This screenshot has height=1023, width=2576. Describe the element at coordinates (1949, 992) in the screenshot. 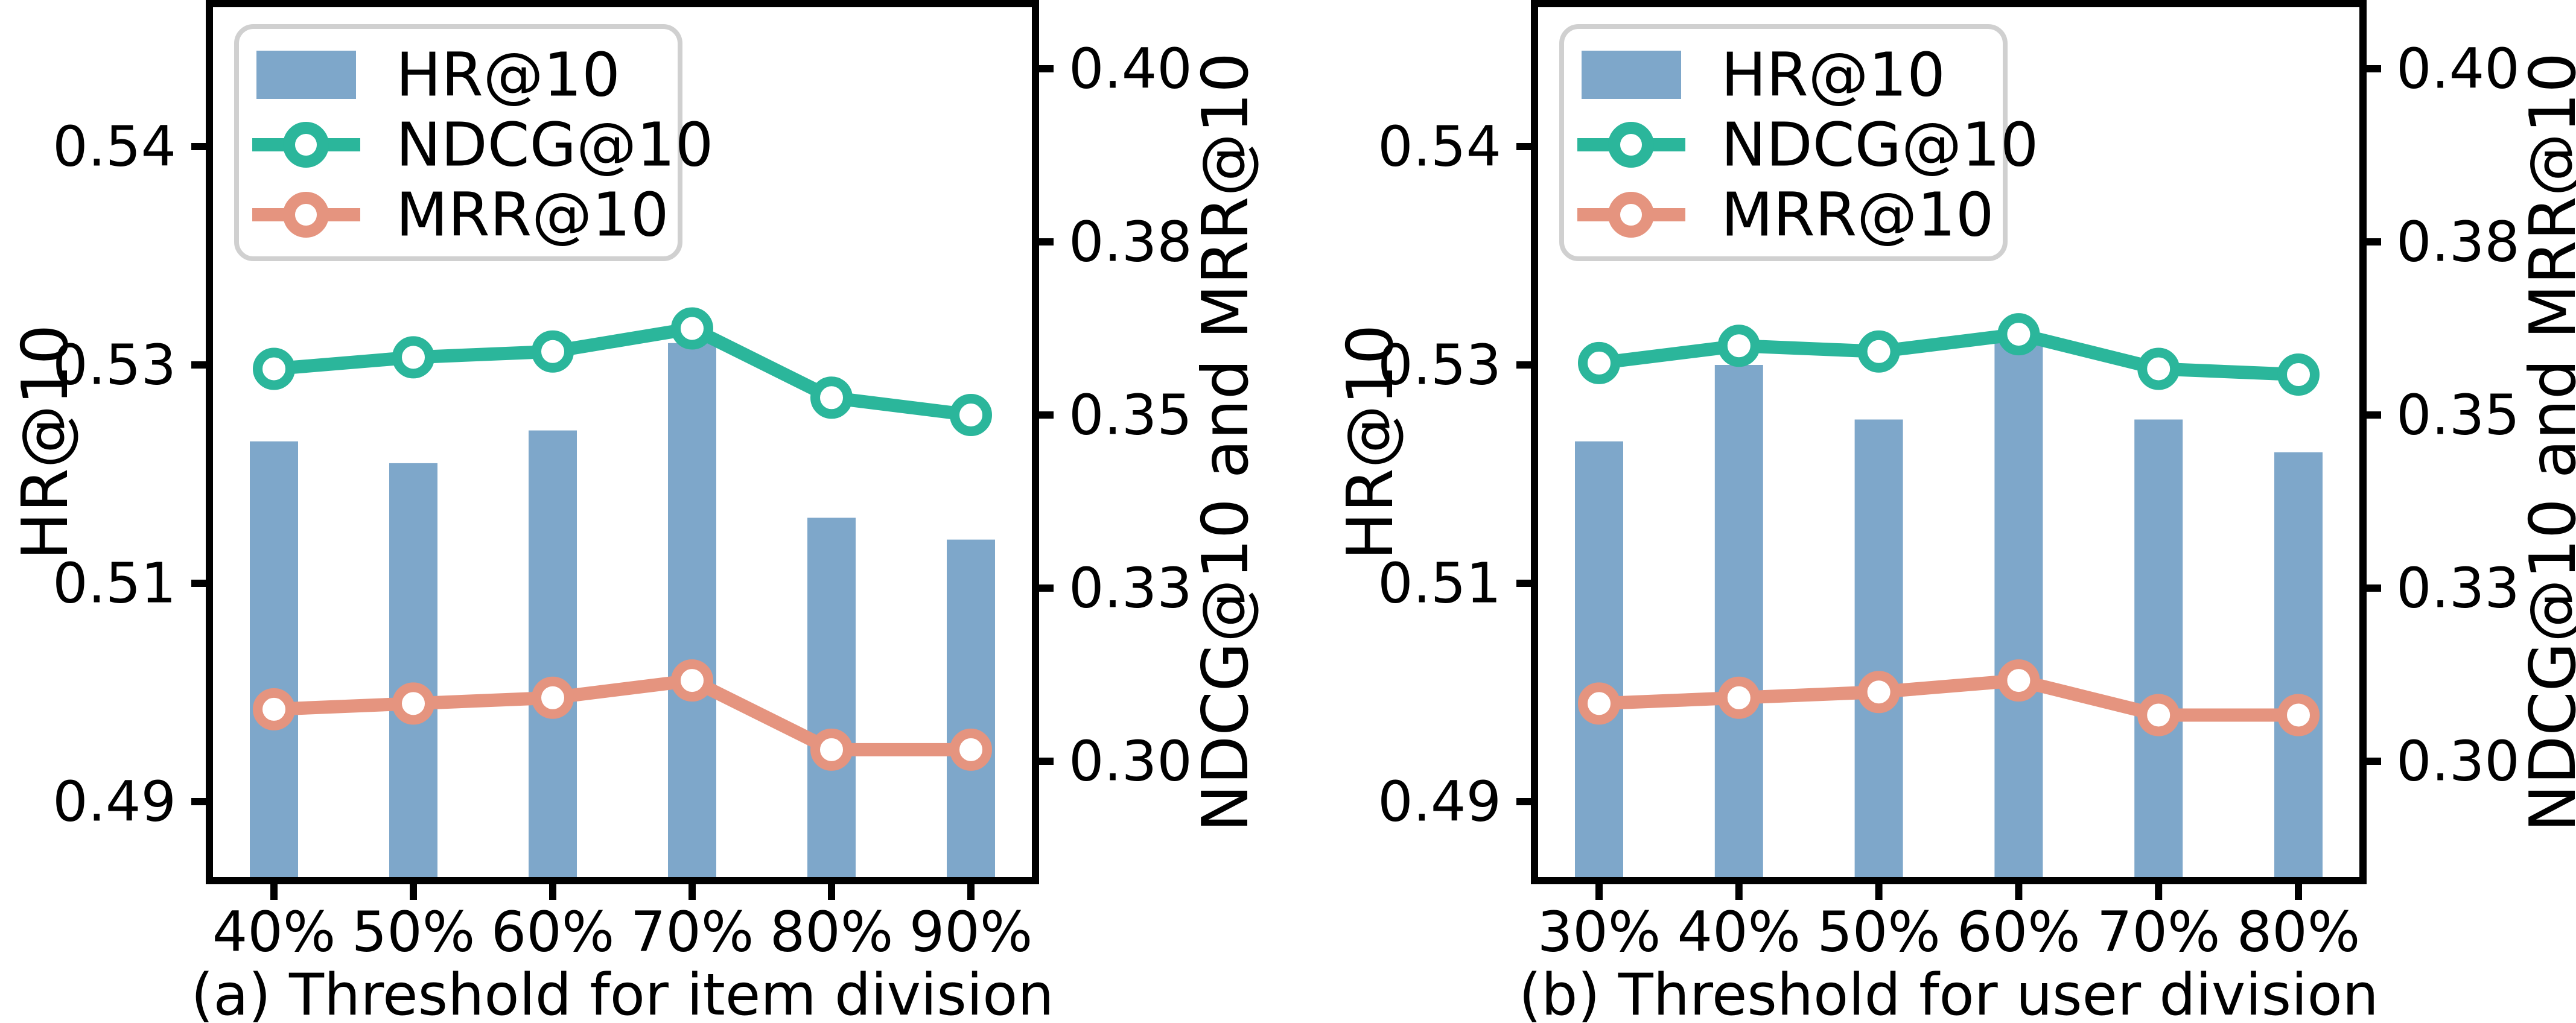

I see `caption-b: (b) Threshold for user division` at that location.